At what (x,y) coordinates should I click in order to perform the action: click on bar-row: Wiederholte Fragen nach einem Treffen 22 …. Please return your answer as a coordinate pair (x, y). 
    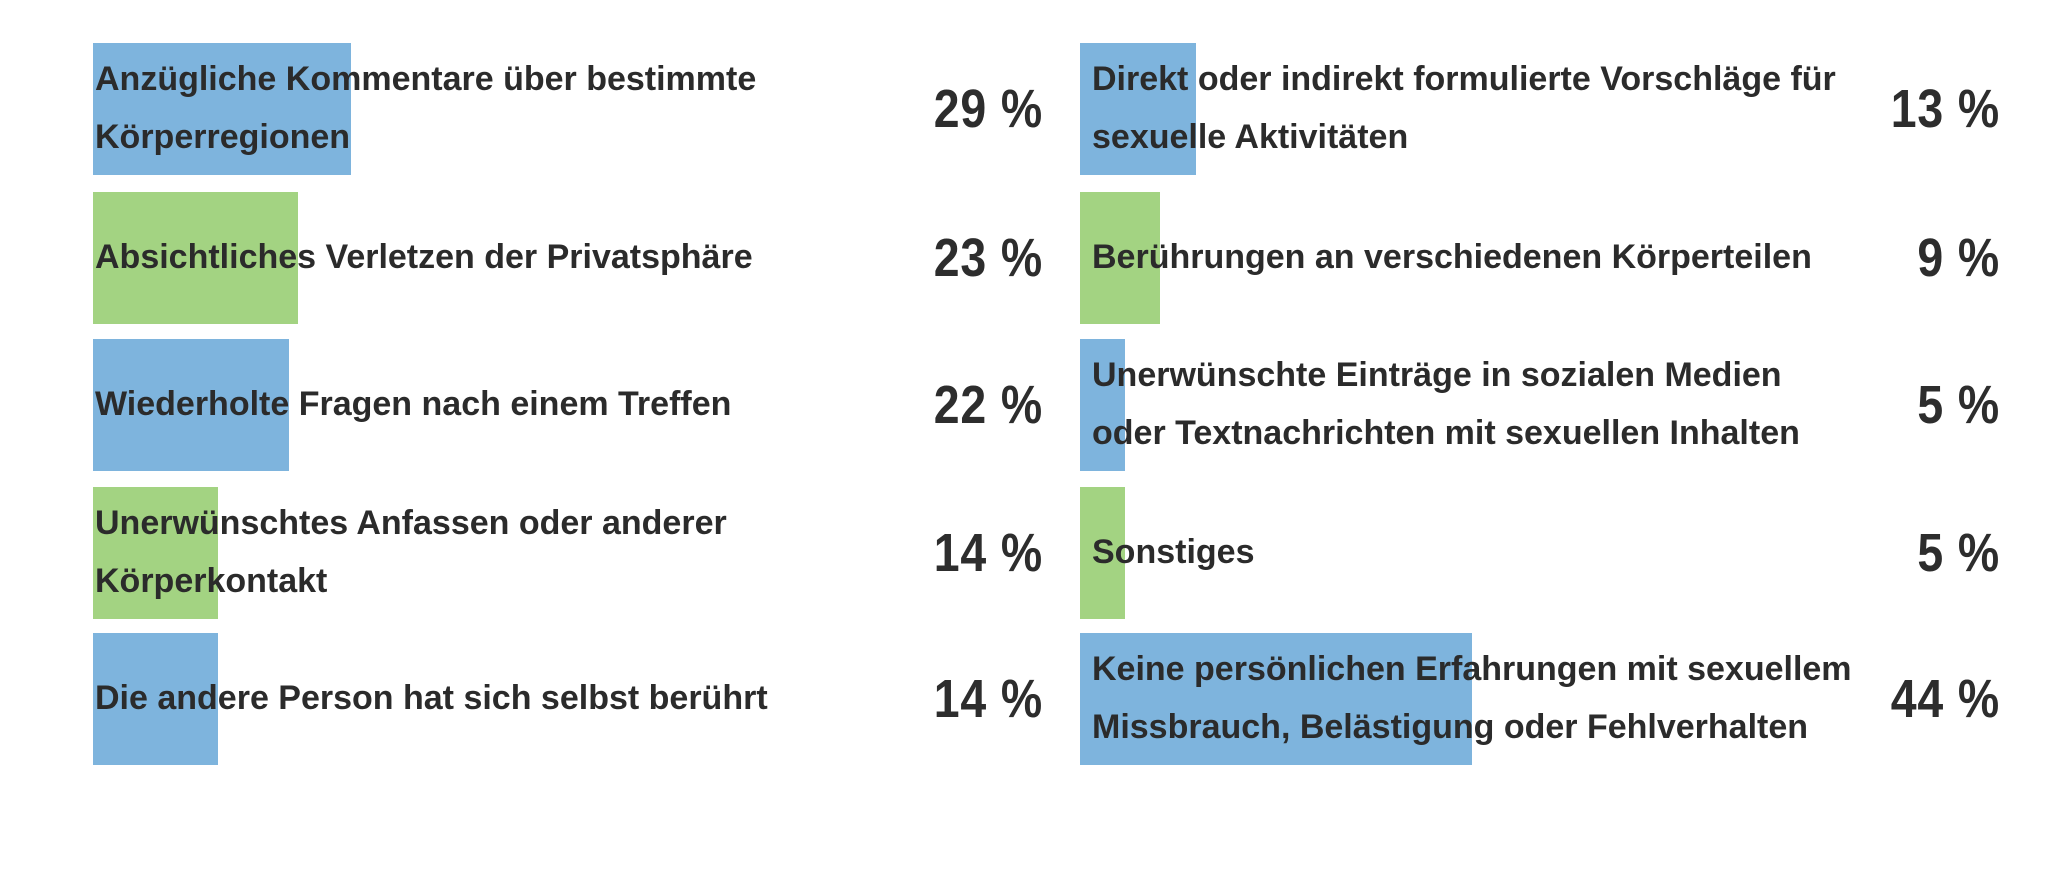
    Looking at the image, I should click on (568, 405).